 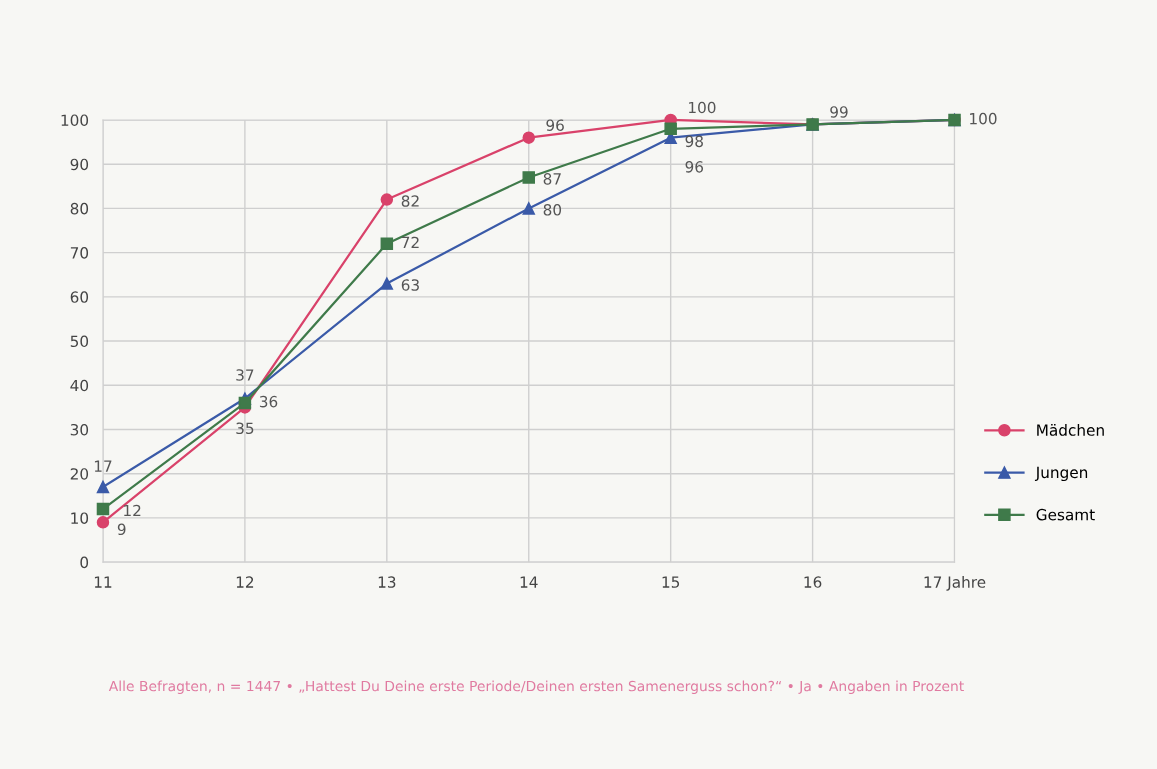 I want to click on data-label: 37, so click(x=245, y=375).